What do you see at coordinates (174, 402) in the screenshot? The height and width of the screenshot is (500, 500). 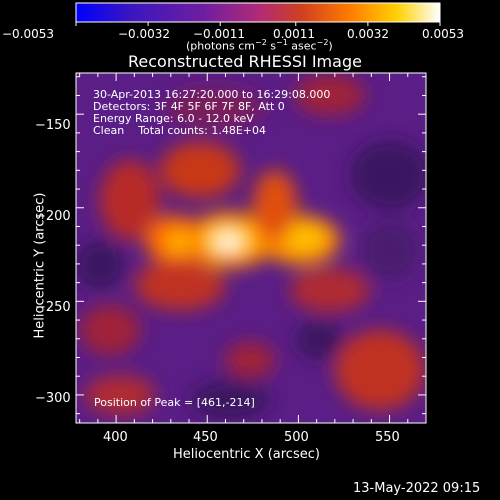 I see `peak-position-label: Position of Peak = [461,-214]` at bounding box center [174, 402].